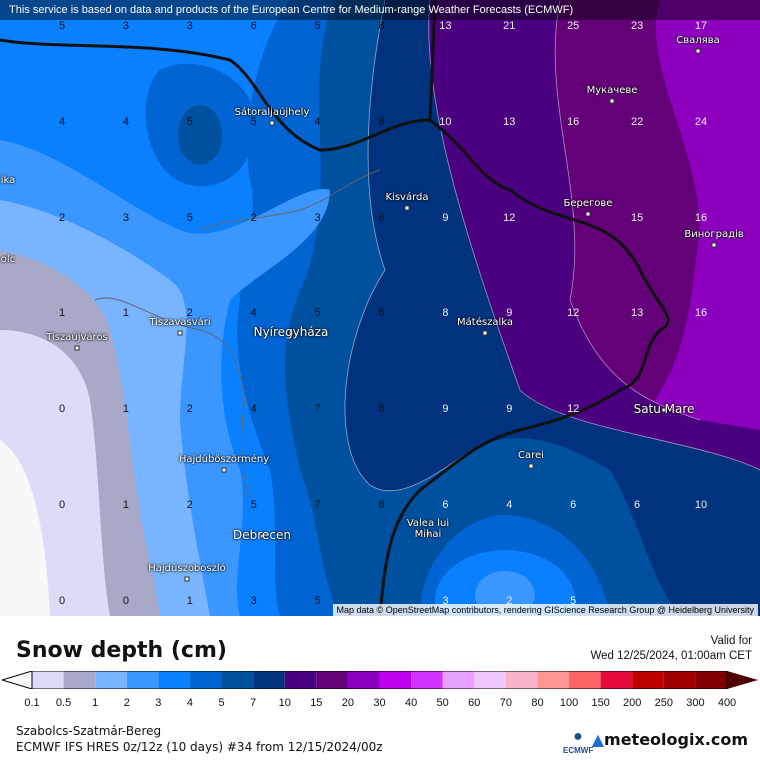  What do you see at coordinates (612, 90) in the screenshot?
I see `city-label: Мукачеве` at bounding box center [612, 90].